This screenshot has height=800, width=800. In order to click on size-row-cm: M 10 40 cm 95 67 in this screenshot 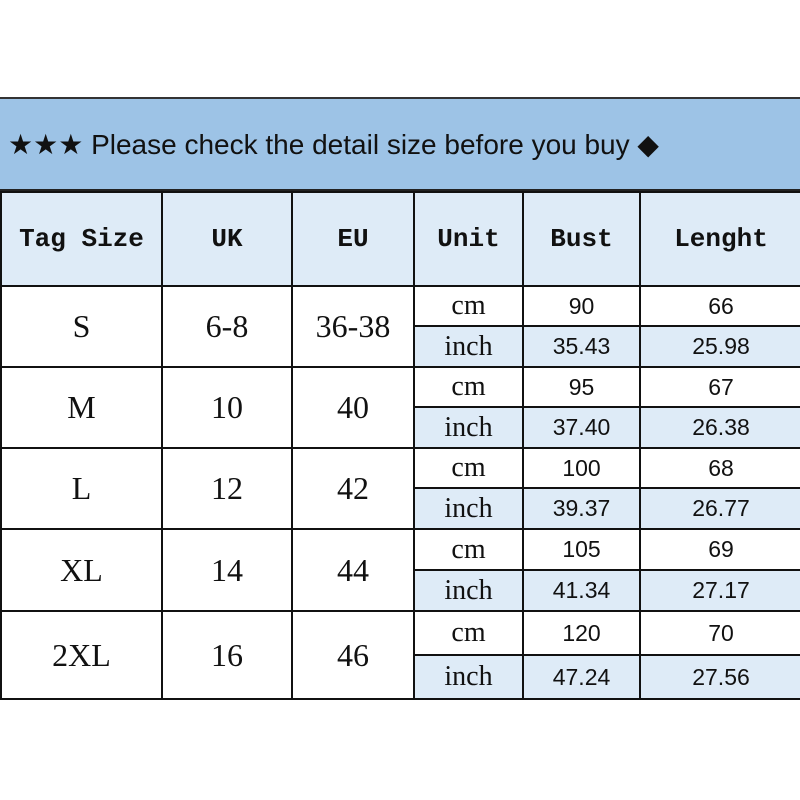, I will do `click(400, 407)`.